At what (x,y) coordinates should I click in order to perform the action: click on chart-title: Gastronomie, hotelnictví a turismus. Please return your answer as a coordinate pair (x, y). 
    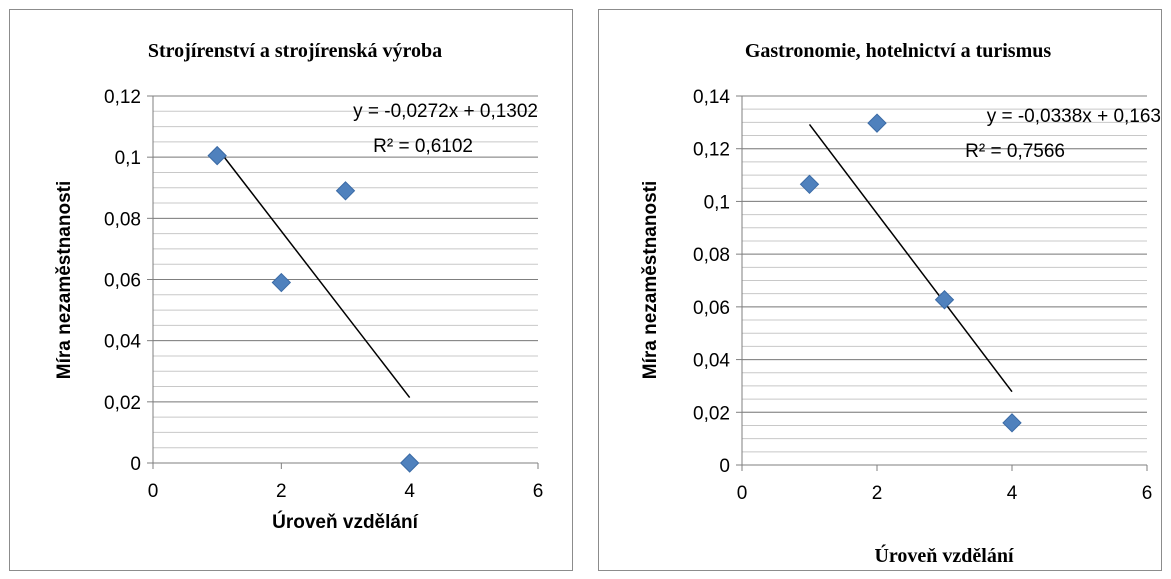
    Looking at the image, I should click on (898, 51).